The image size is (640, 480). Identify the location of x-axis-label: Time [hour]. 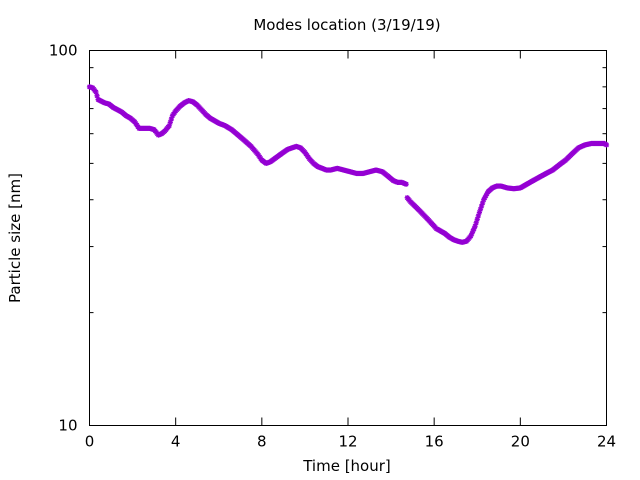
(346, 466).